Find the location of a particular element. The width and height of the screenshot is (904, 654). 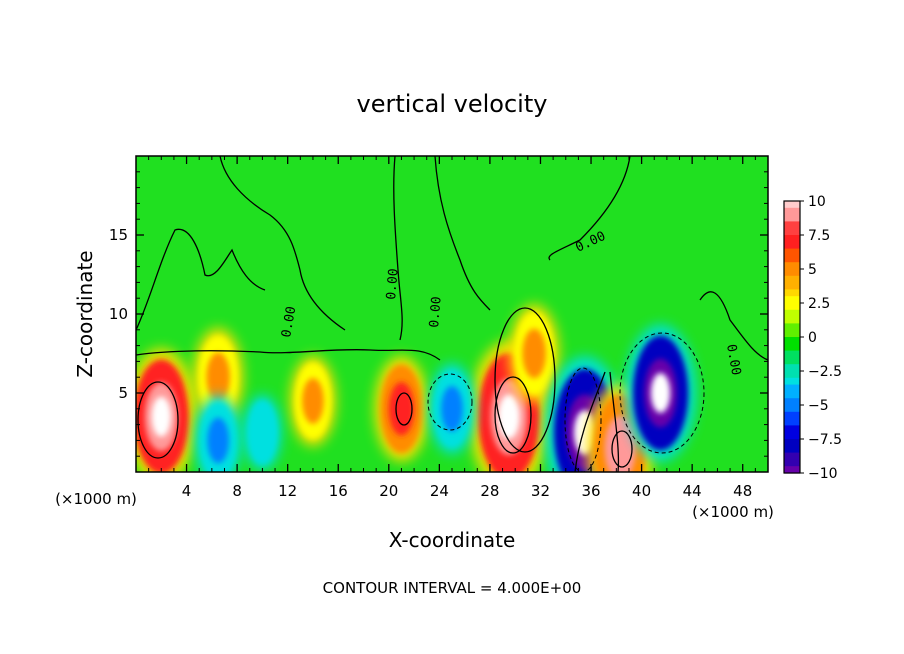

x-tick-label: 20 is located at coordinates (388, 491).